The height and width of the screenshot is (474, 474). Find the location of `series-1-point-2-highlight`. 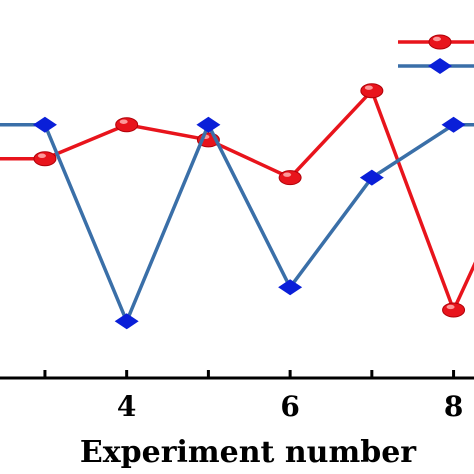

series-1-point-2-highlight is located at coordinates (41, 155).